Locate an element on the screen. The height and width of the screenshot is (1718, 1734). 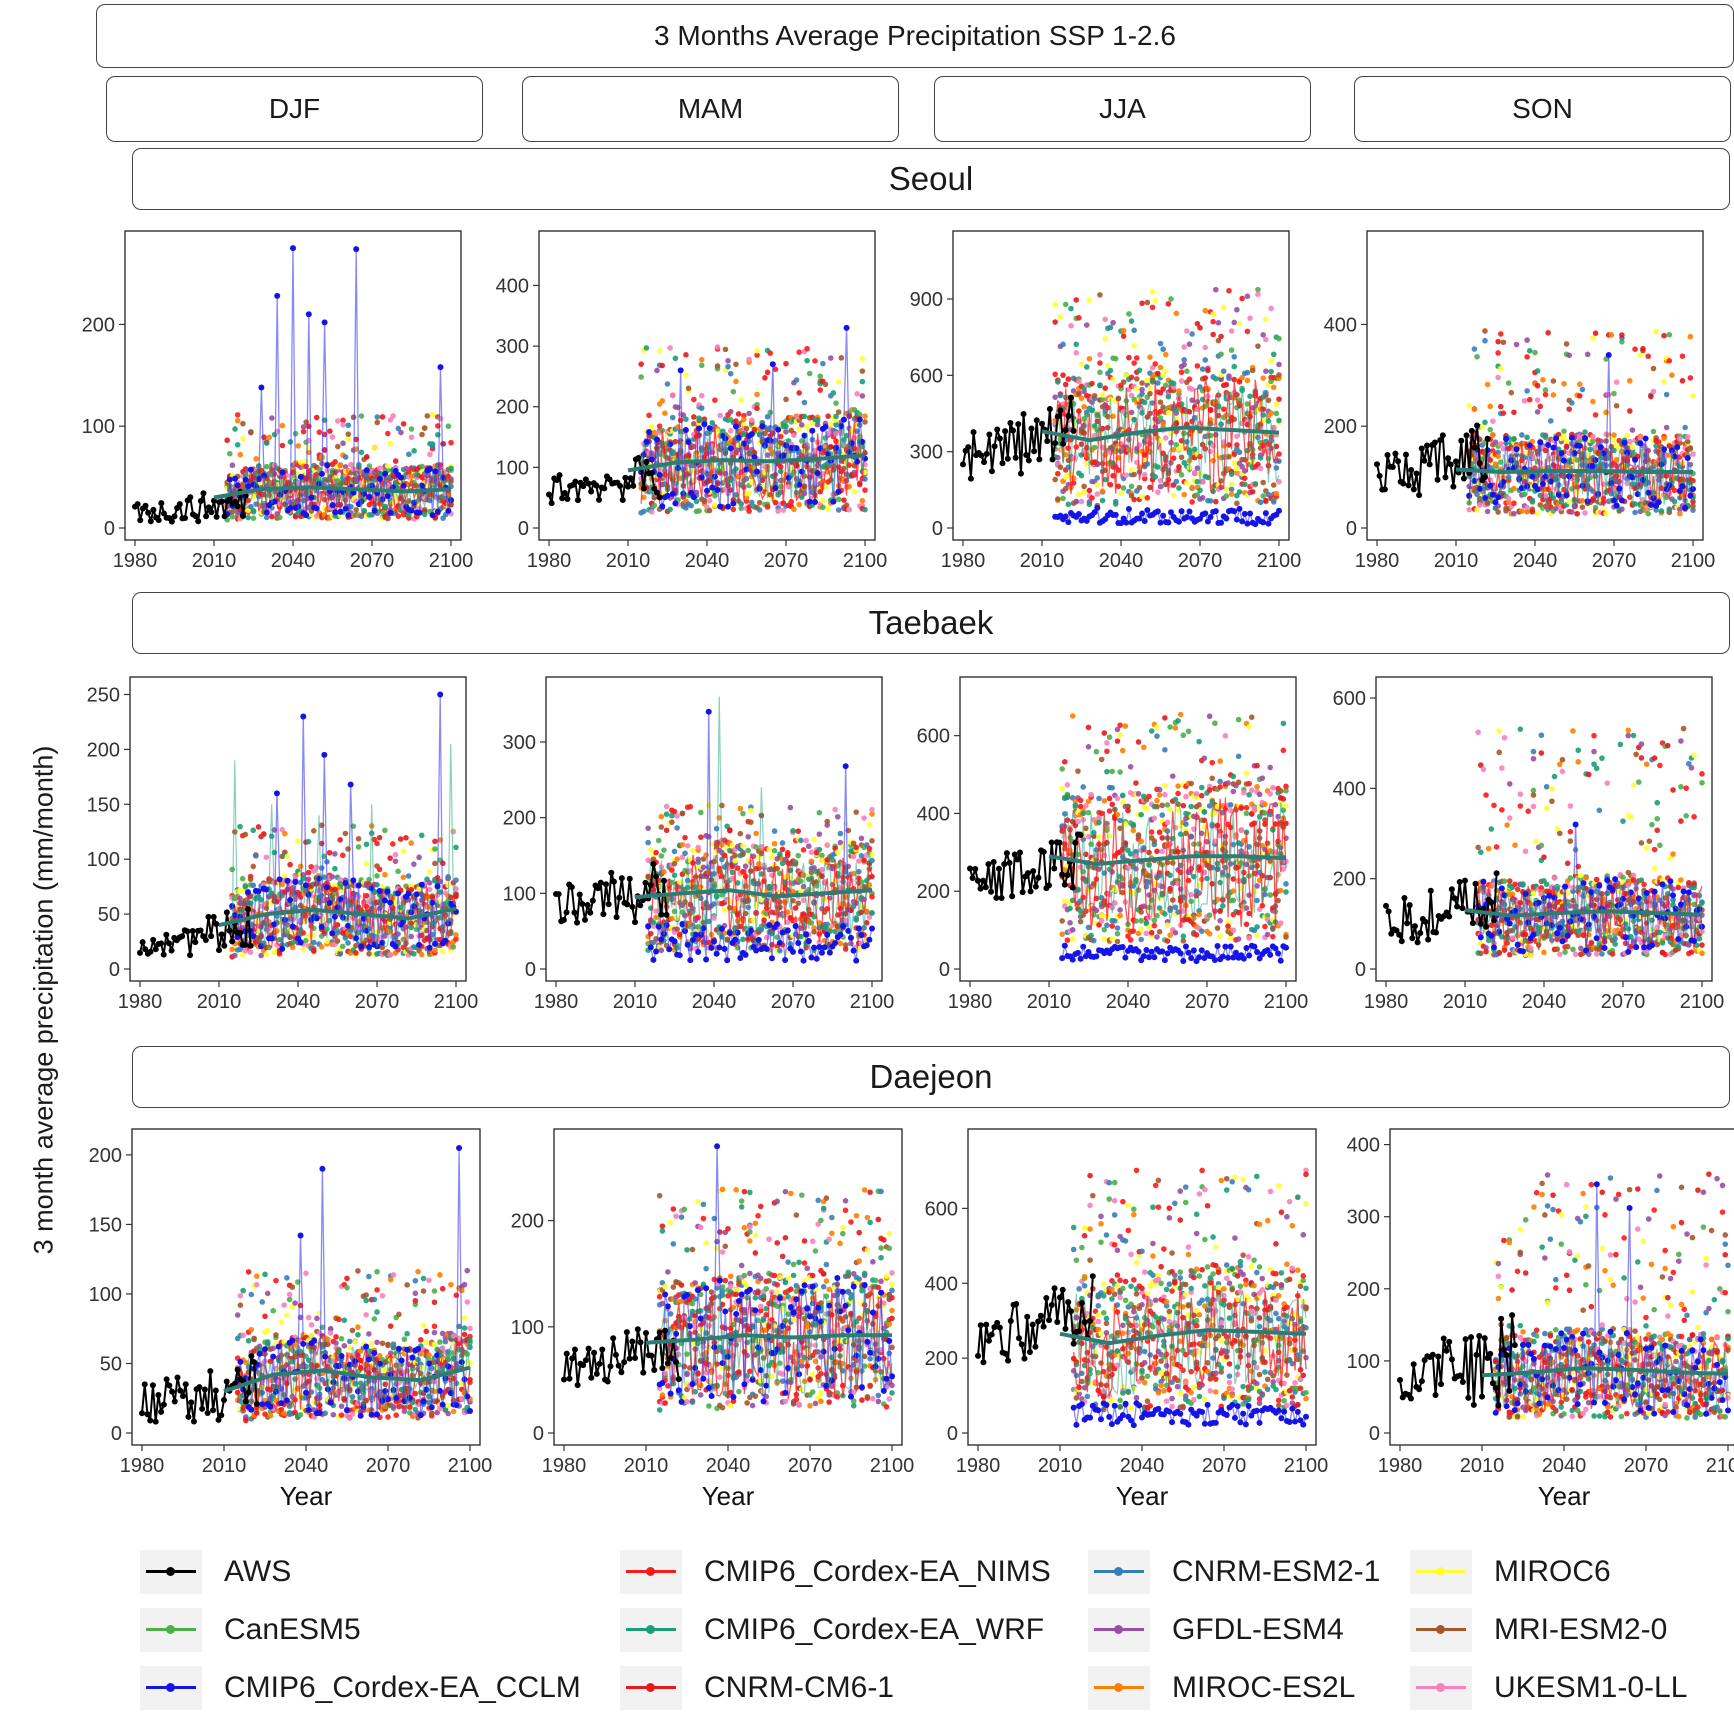
x-tick-label: 2040 is located at coordinates (707, 561).